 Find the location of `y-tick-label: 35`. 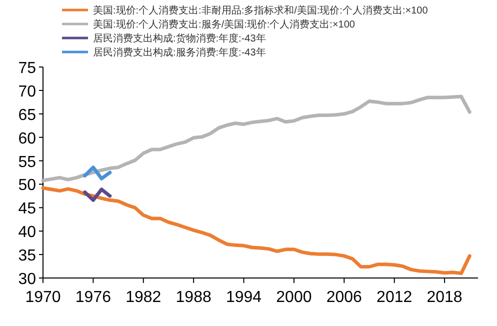

y-tick-label: 35 is located at coordinates (27, 256).